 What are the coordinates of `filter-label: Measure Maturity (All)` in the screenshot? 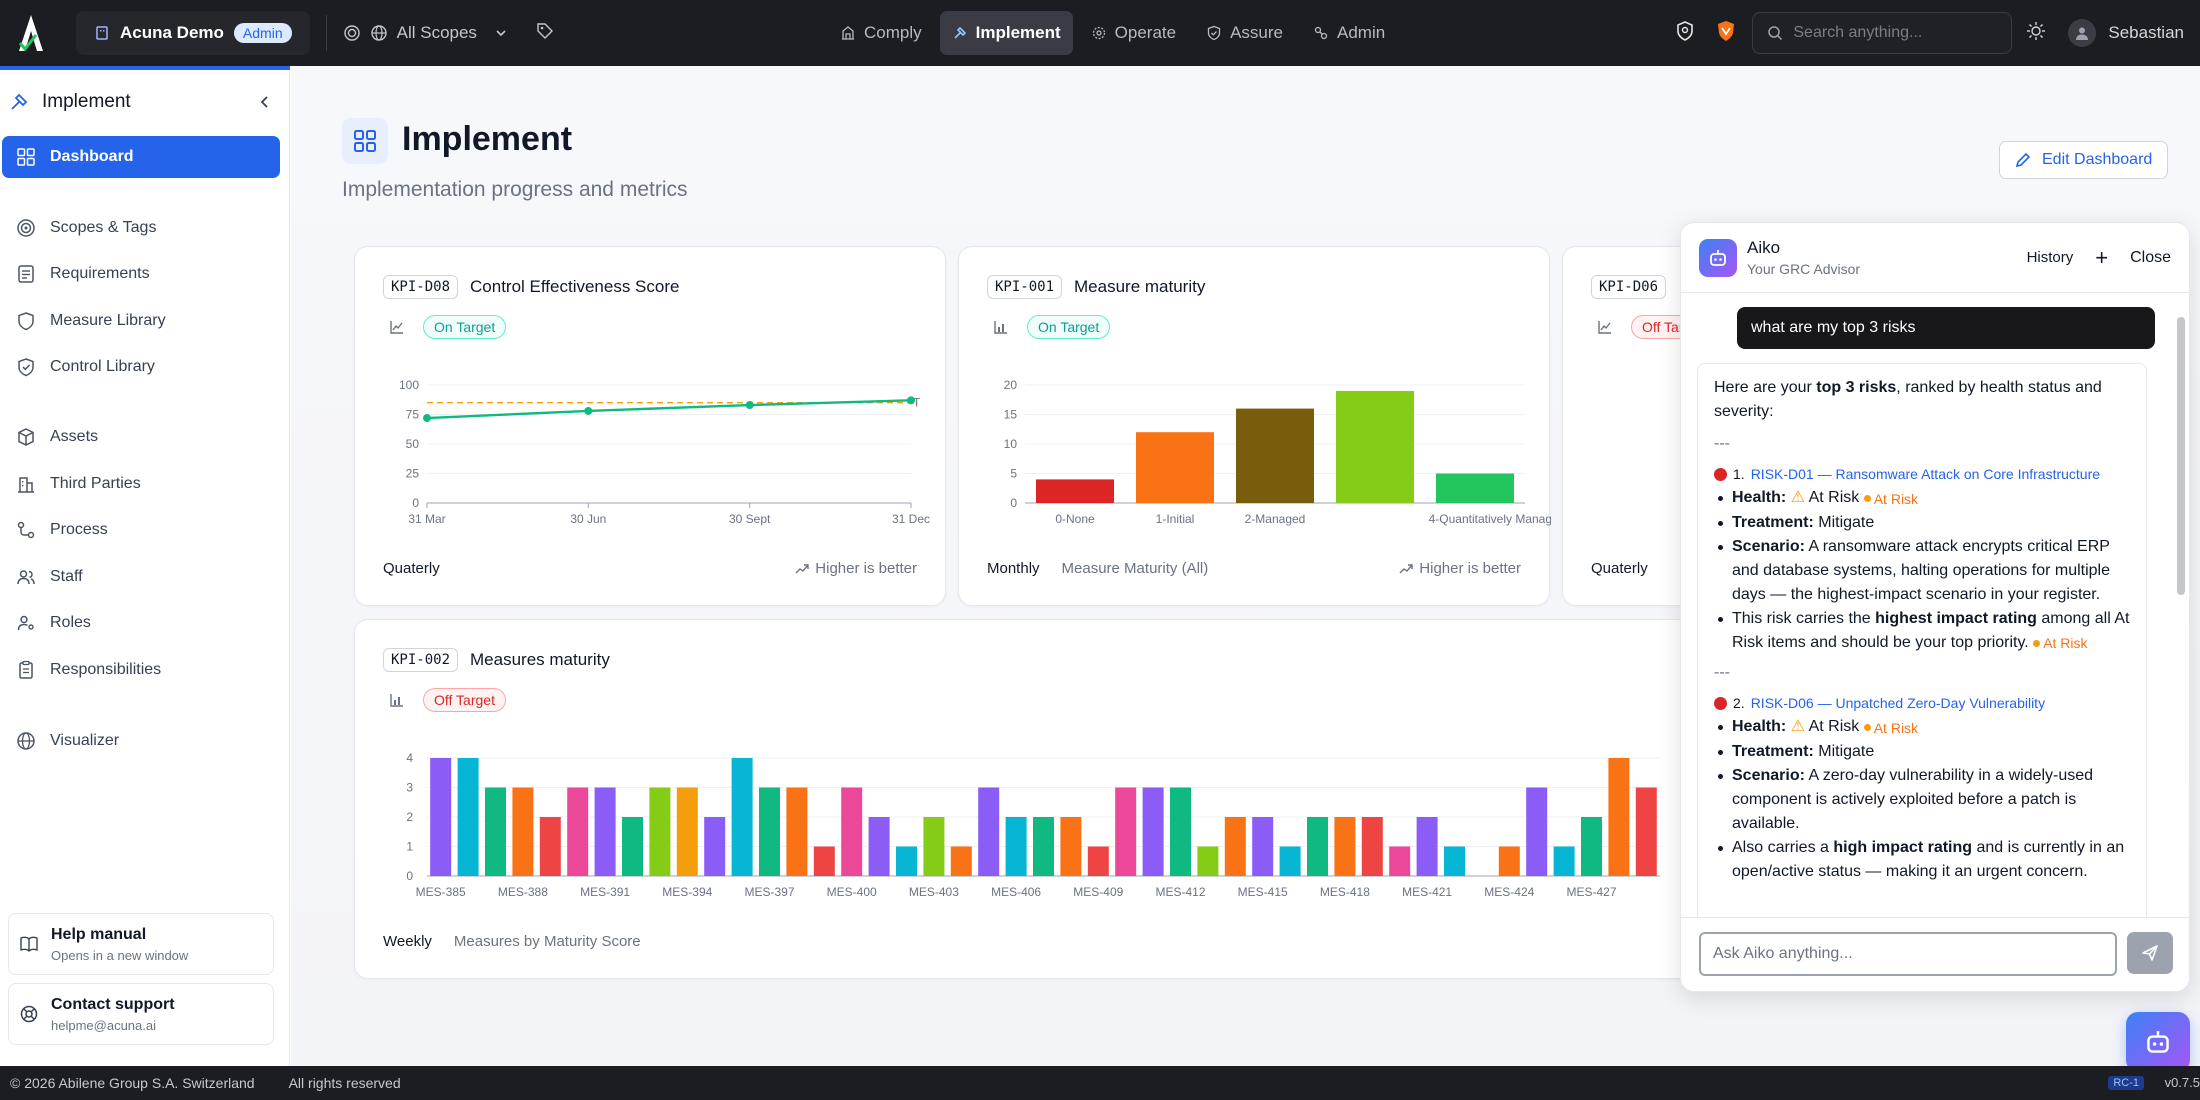 It's located at (1135, 568).